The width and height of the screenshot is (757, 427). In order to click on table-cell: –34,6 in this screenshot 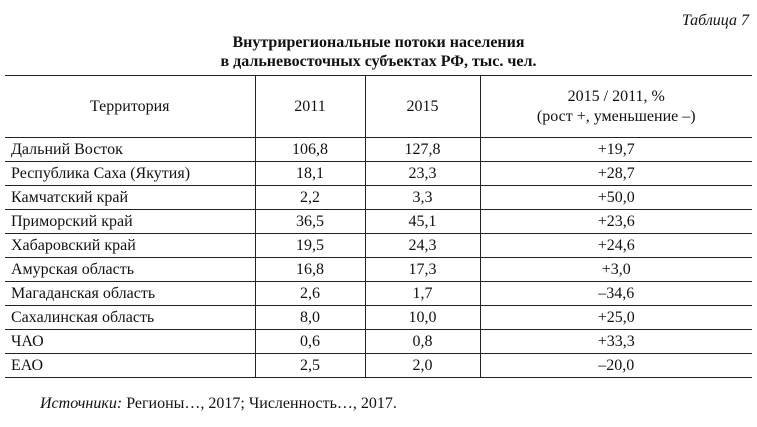, I will do `click(615, 293)`.